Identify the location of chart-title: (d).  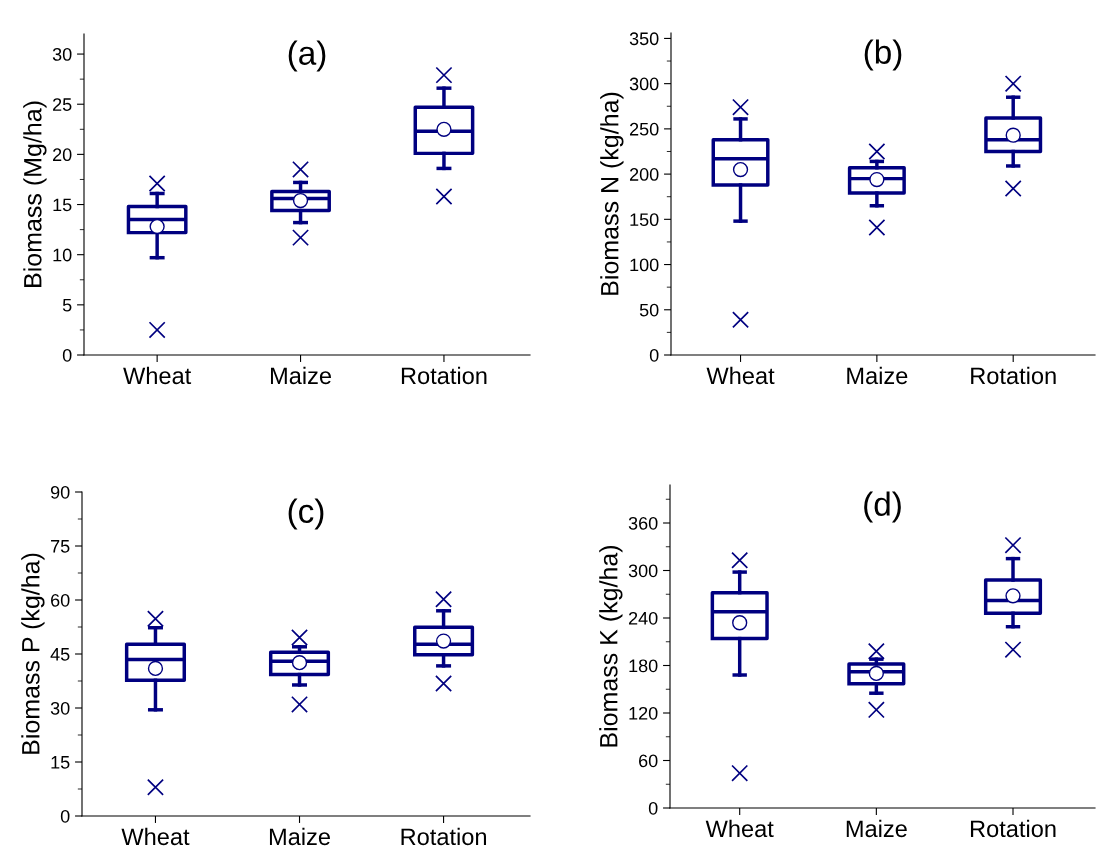
(882, 507).